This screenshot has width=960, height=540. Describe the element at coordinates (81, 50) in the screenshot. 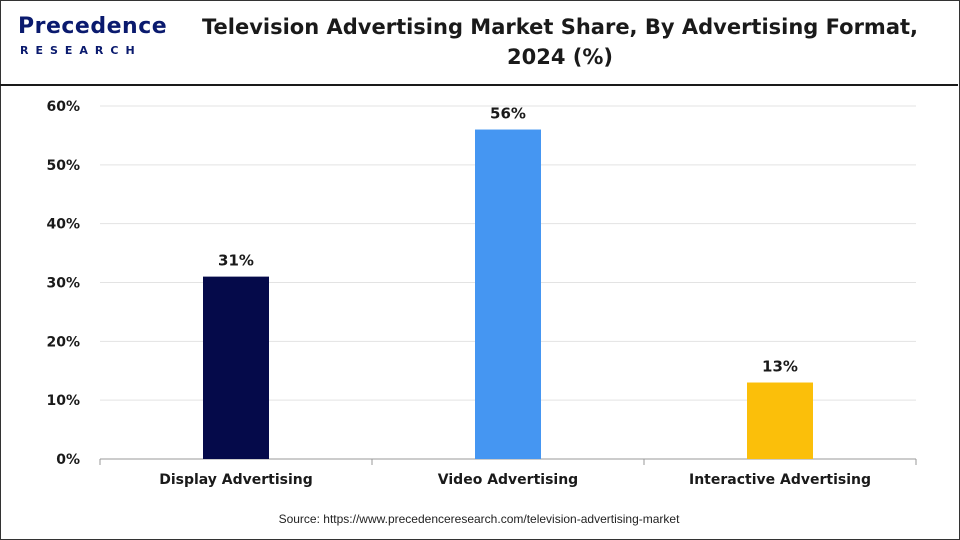

I see `logo-sub: RESEARCH` at that location.